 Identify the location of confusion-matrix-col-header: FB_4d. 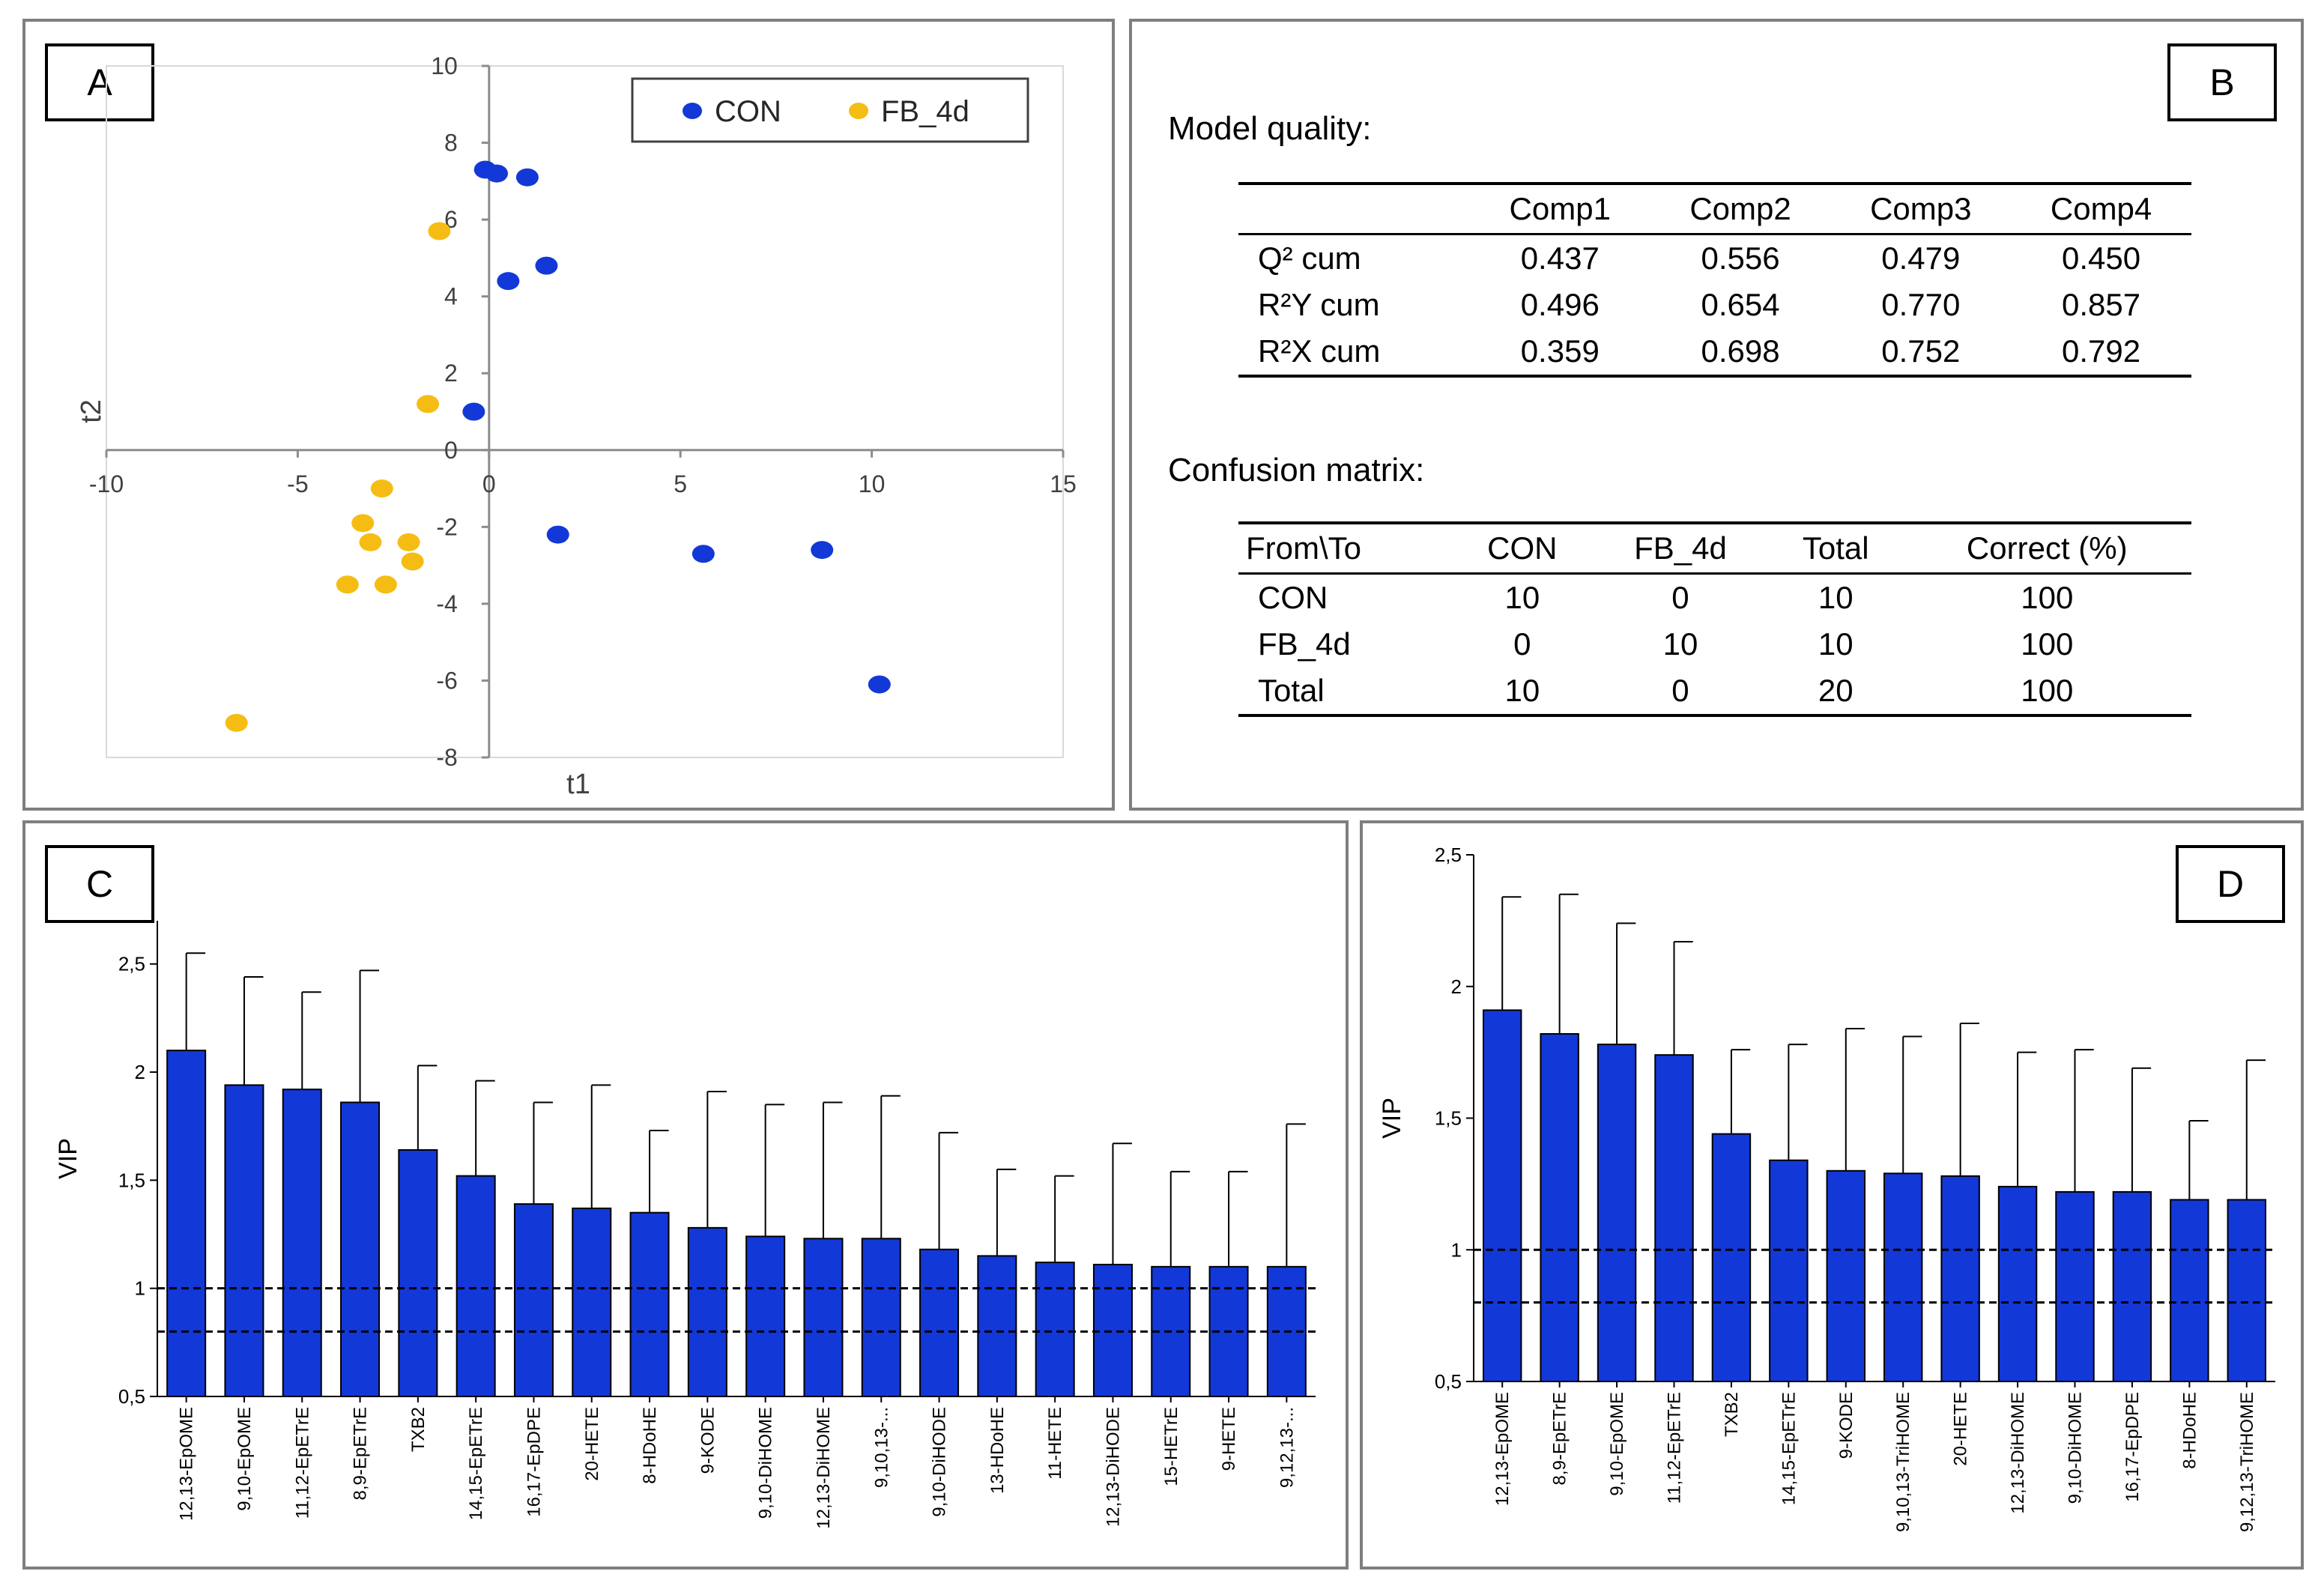
(1680, 549).